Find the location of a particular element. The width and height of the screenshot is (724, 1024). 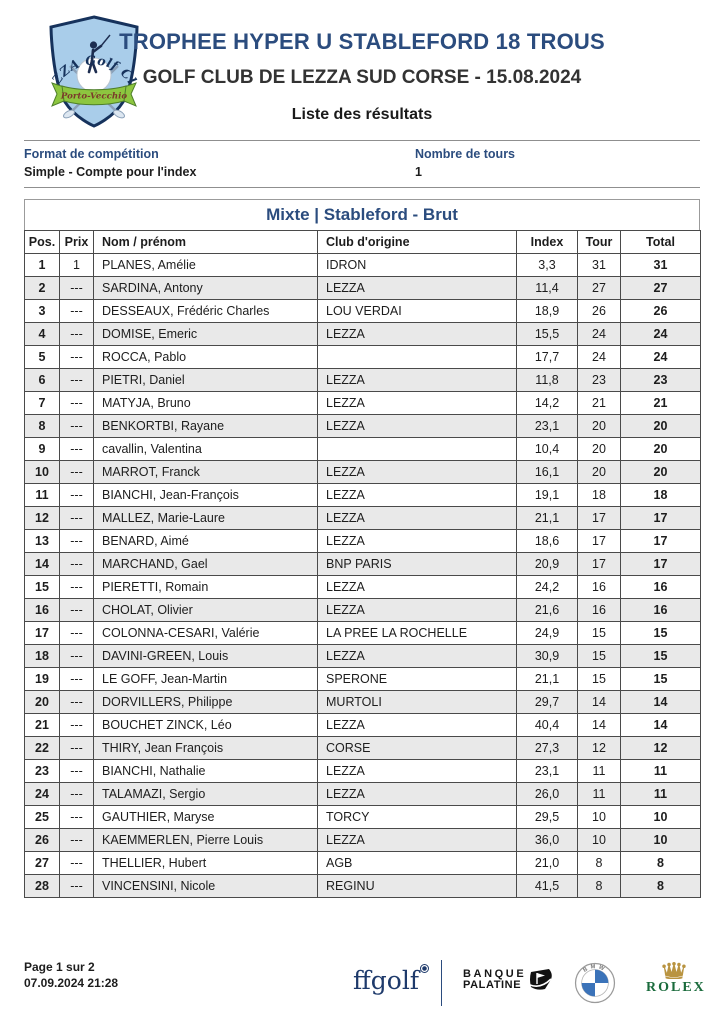

cell-pos: 17 is located at coordinates (42, 633).